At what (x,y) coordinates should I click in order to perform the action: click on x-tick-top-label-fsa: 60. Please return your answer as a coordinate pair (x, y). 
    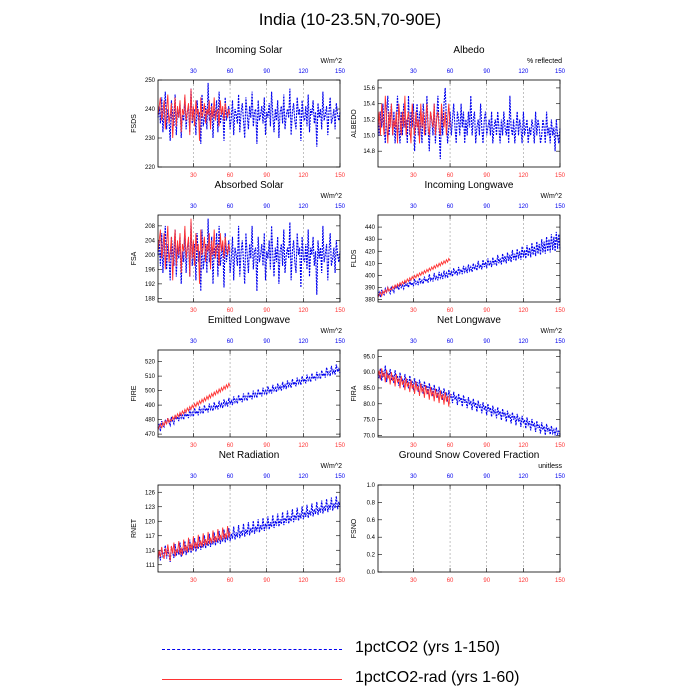
    Looking at the image, I should click on (230, 207).